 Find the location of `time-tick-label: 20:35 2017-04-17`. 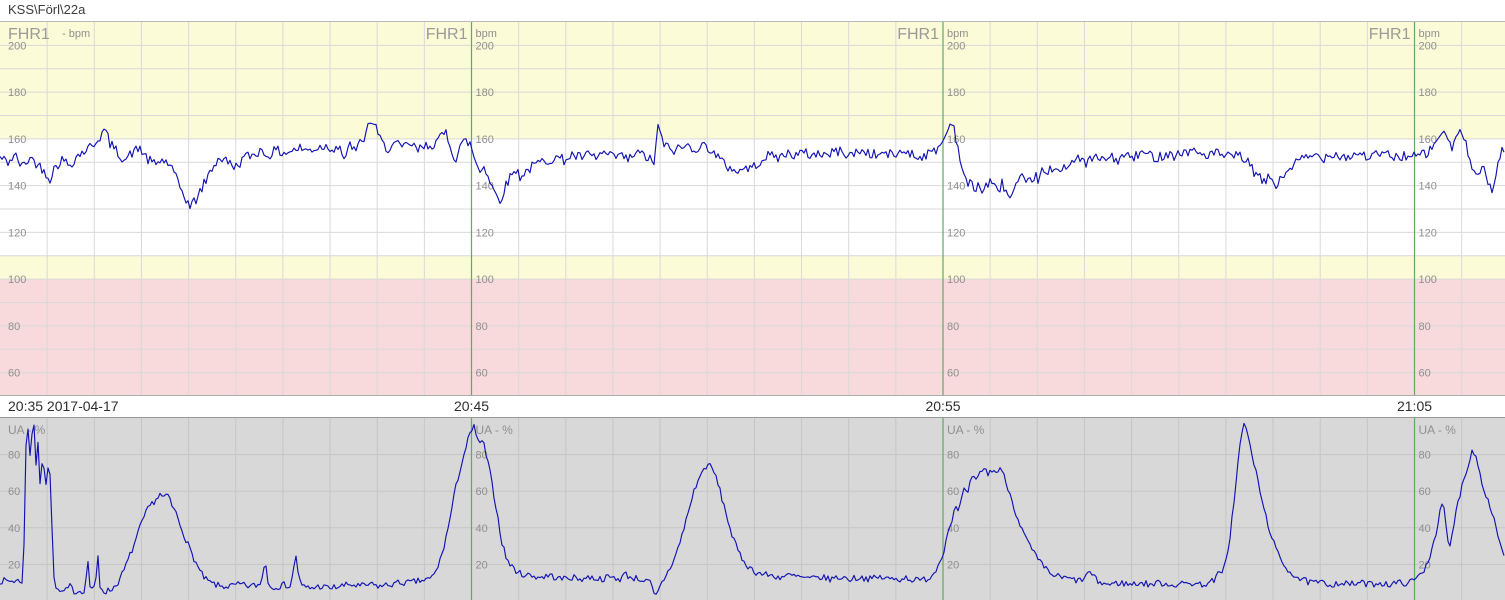

time-tick-label: 20:35 2017-04-17 is located at coordinates (63, 406).